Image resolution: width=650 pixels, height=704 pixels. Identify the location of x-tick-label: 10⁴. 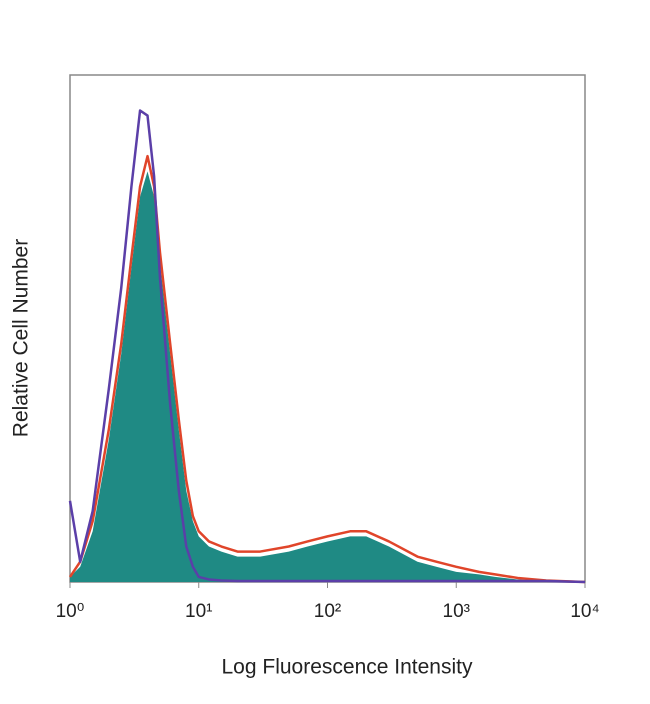
(584, 611).